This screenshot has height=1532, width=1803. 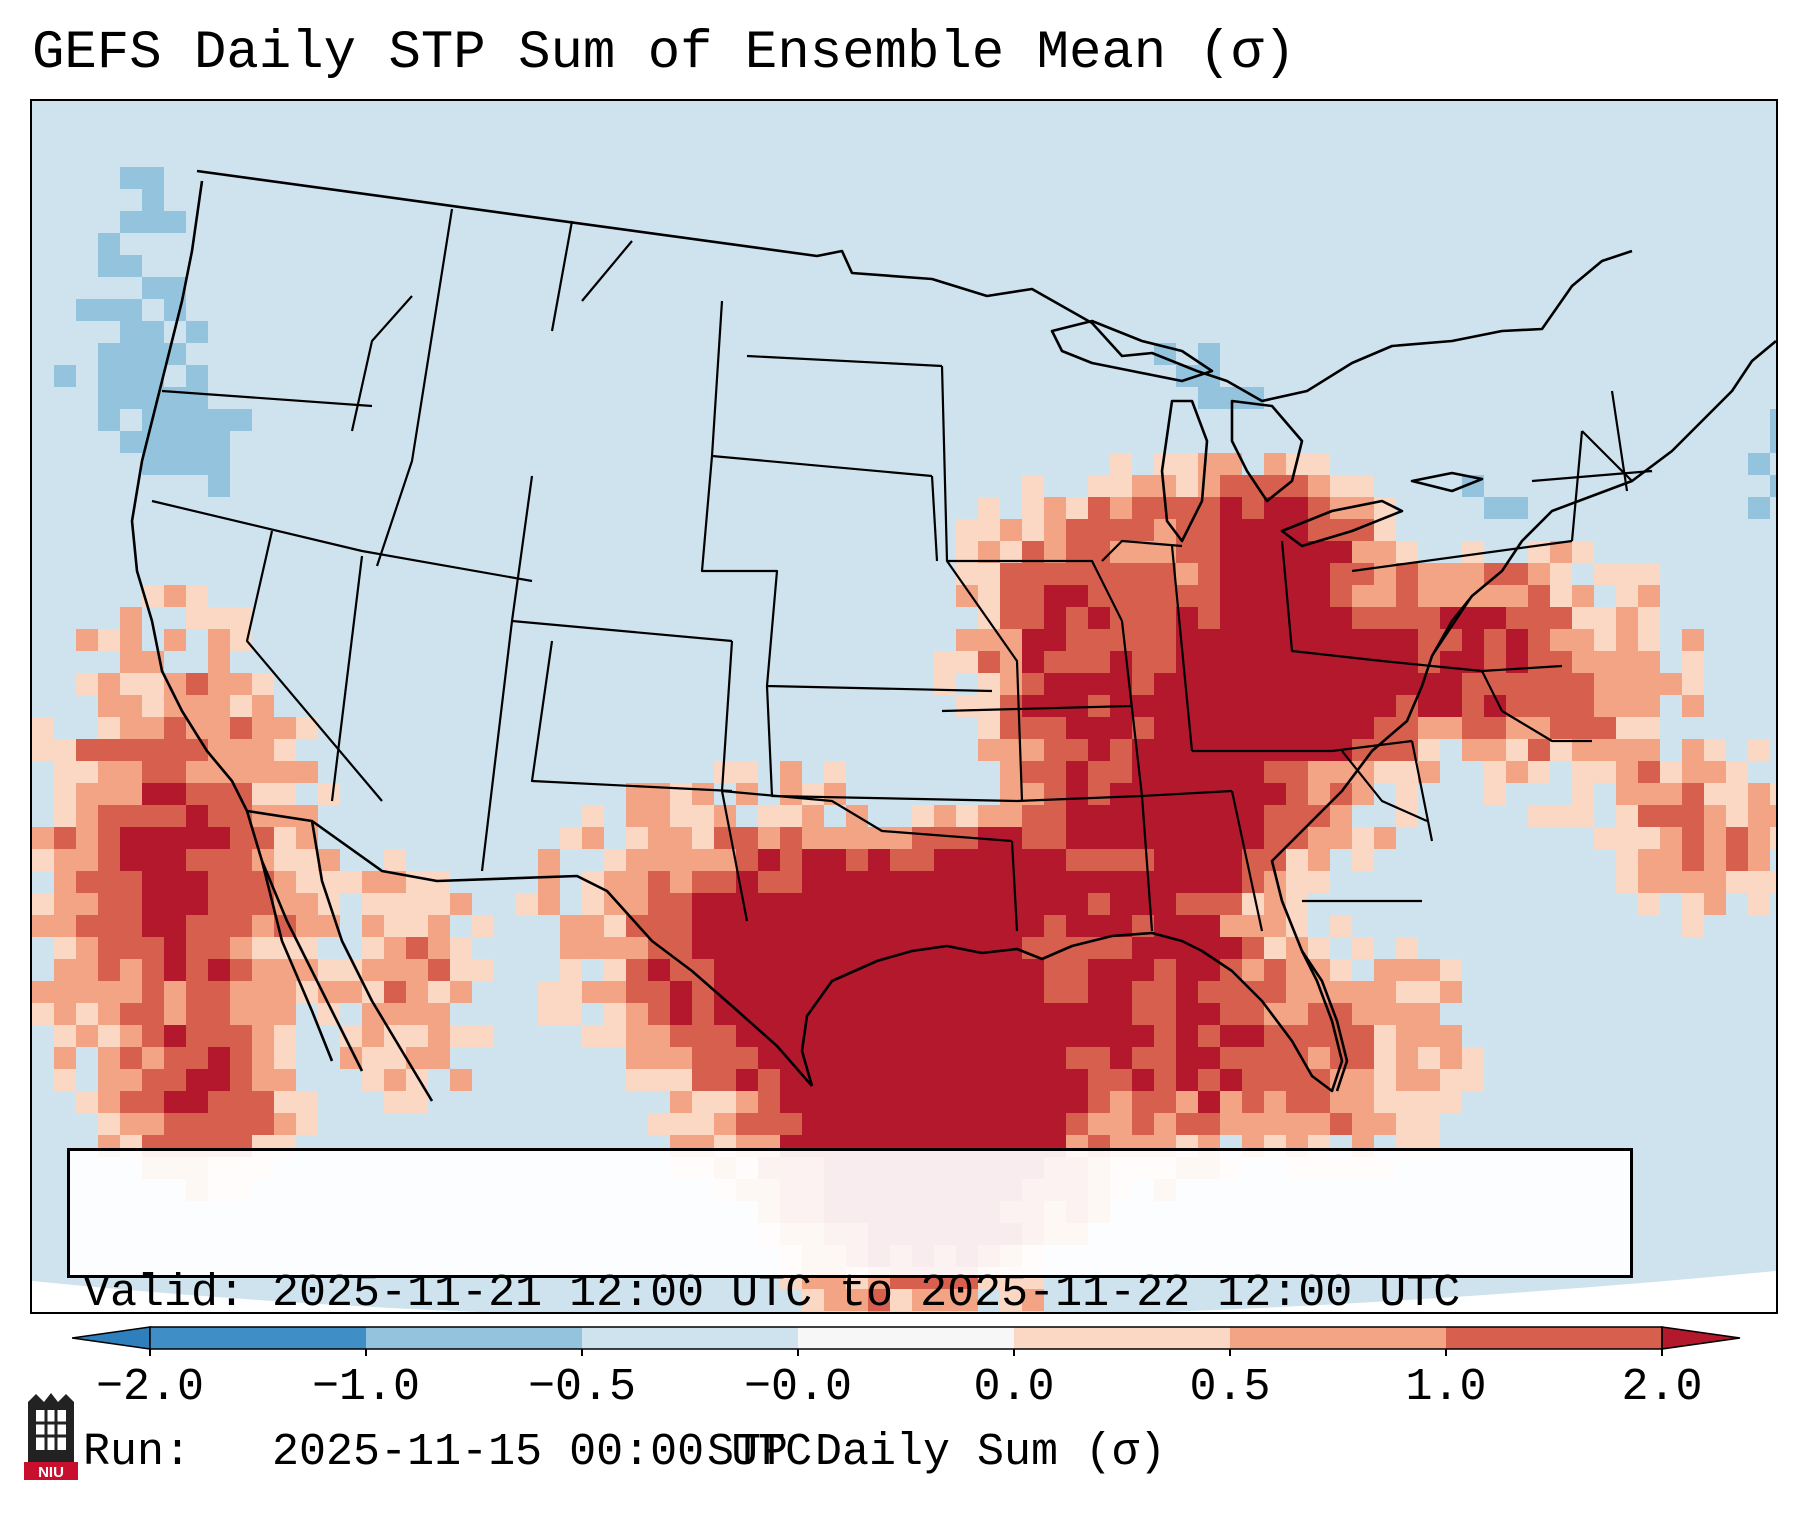 I want to click on logo-text: NIU, so click(x=51, y=1472).